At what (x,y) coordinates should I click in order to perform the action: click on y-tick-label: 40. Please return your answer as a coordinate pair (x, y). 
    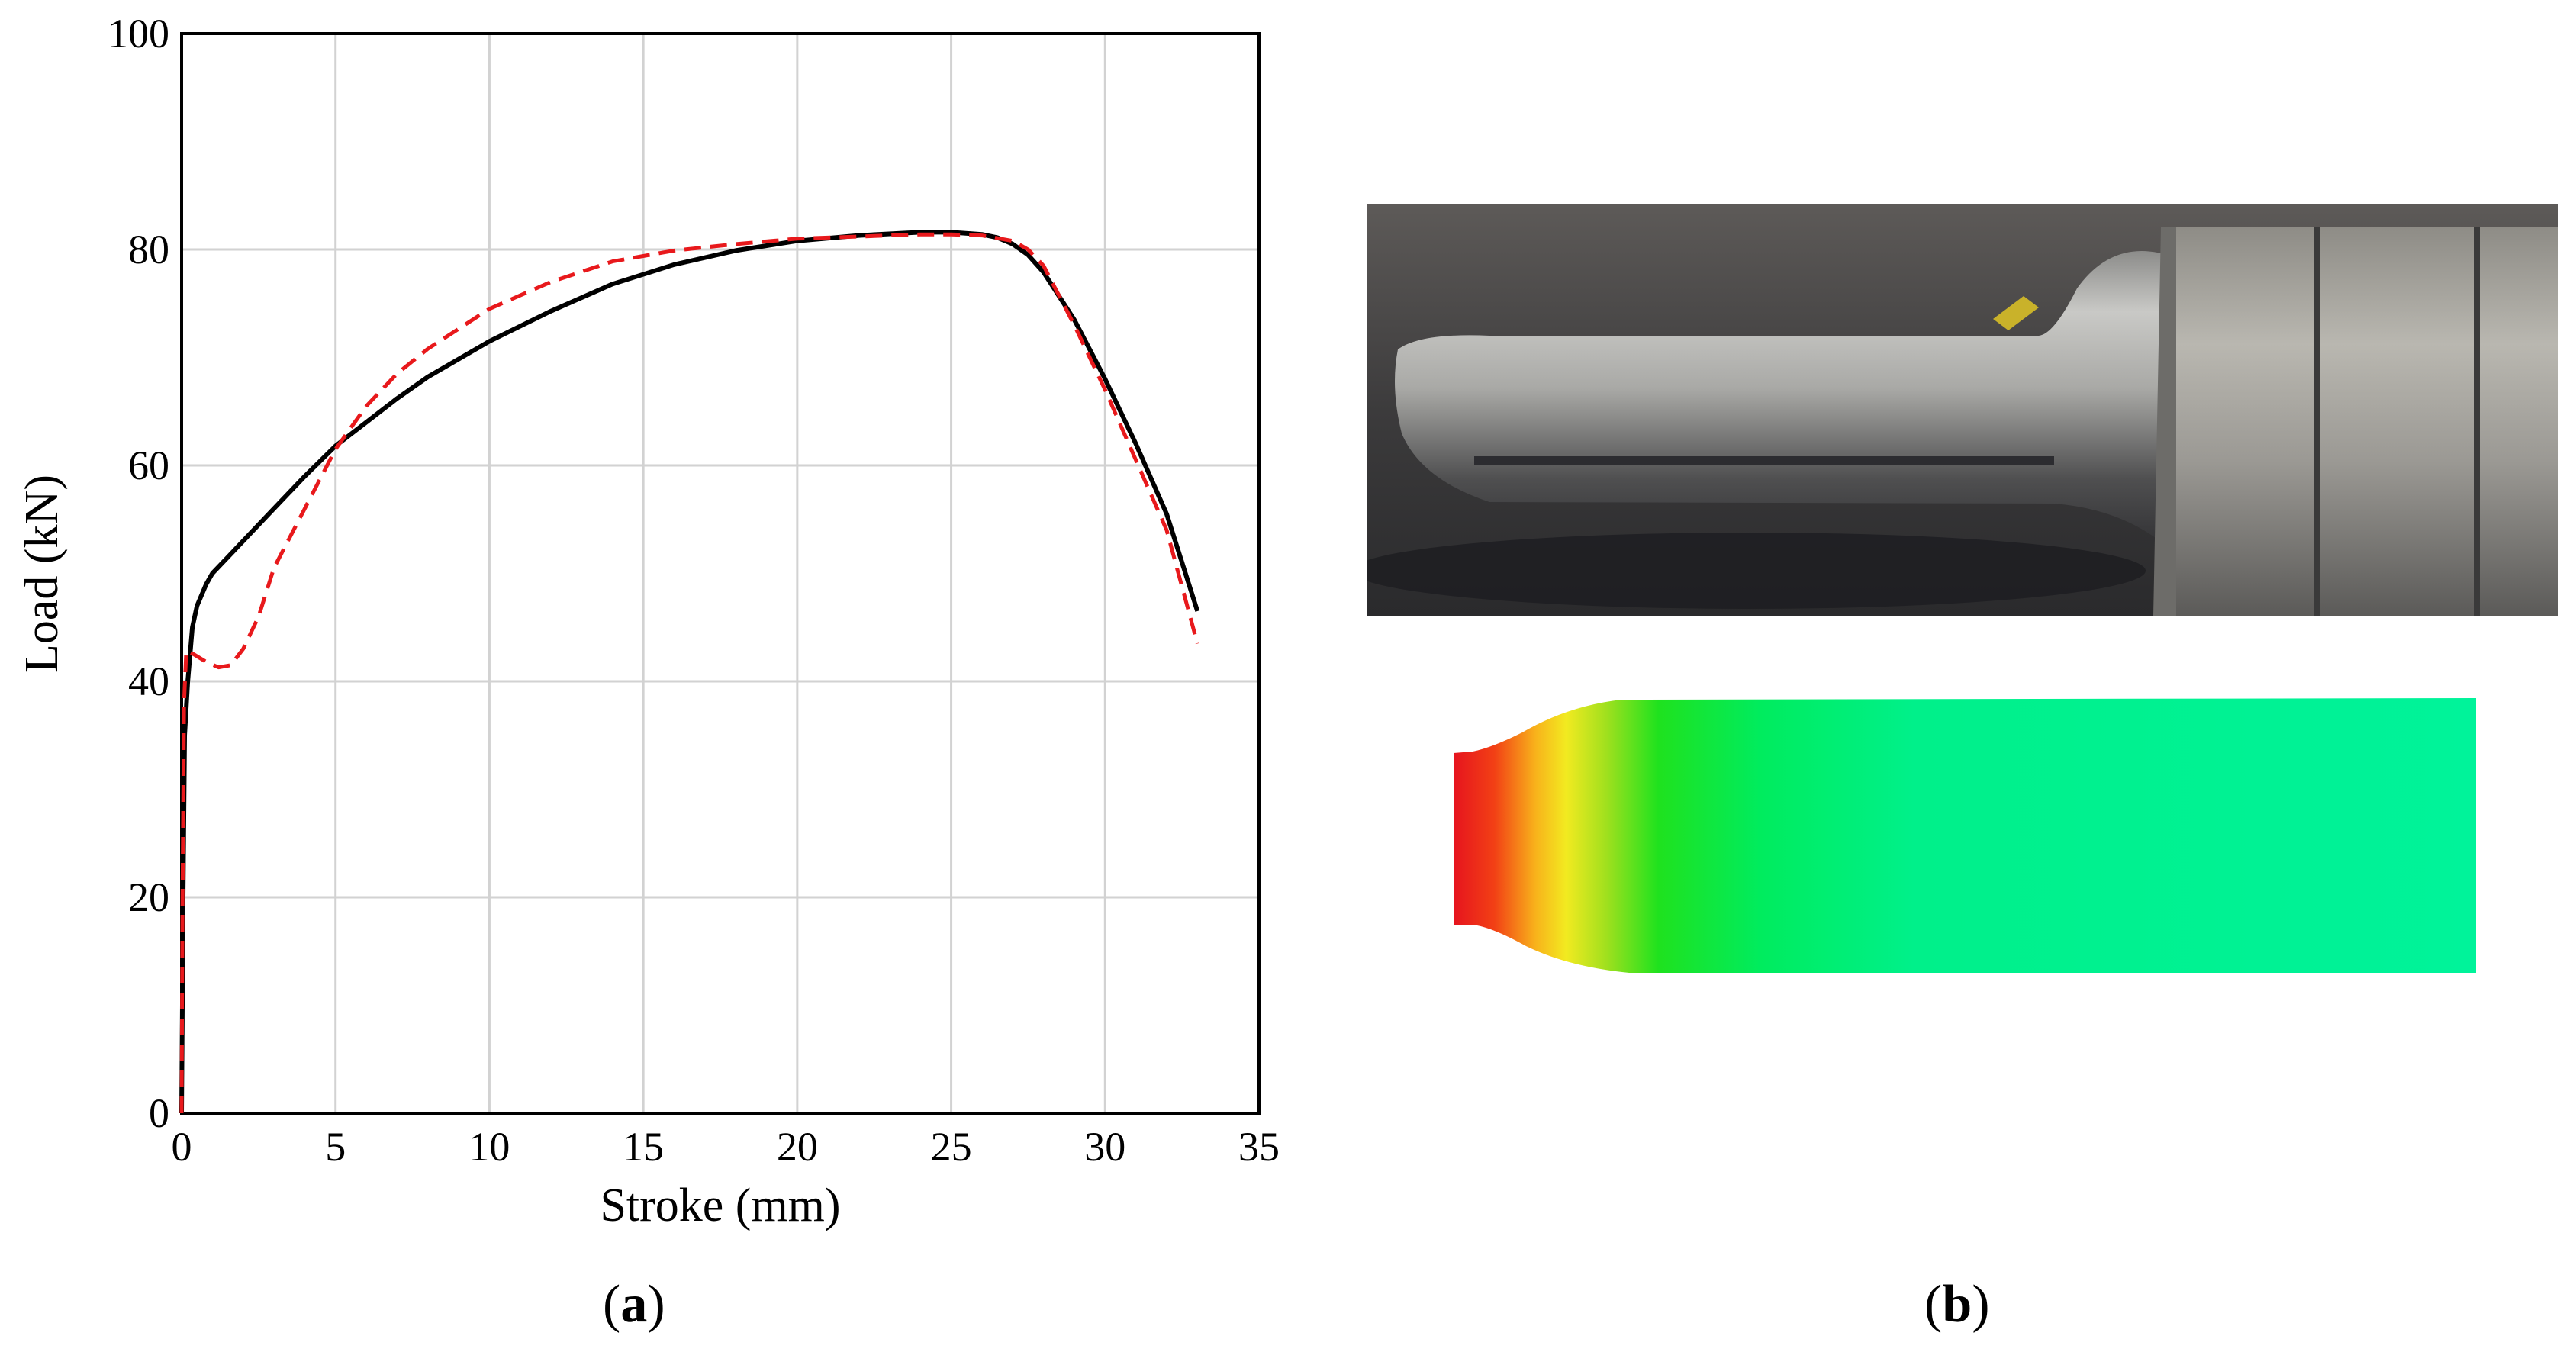
    Looking at the image, I should click on (148, 681).